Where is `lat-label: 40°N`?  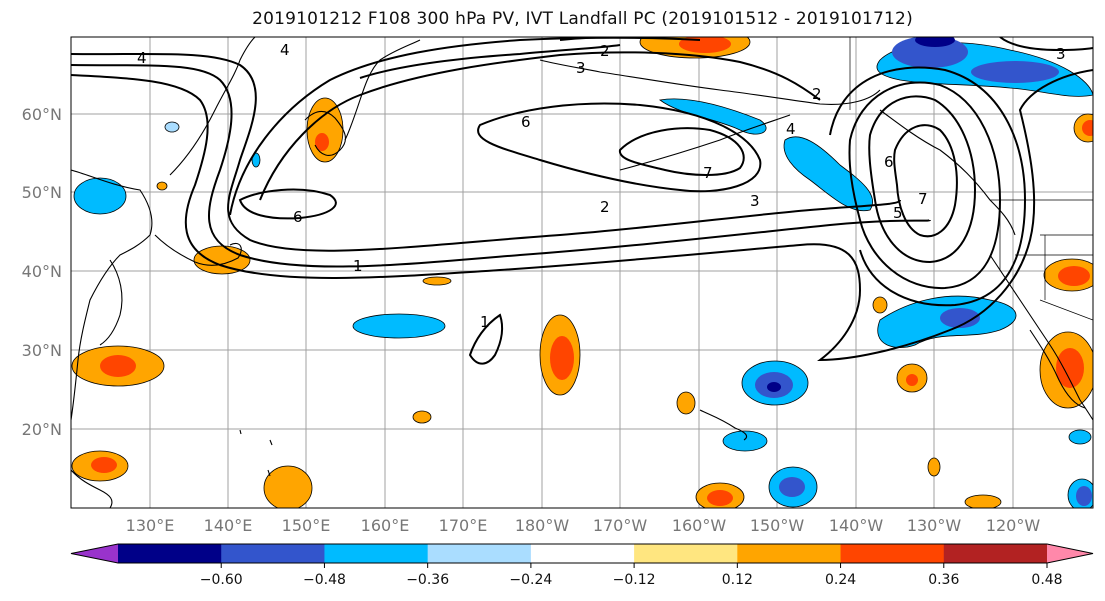 lat-label: 40°N is located at coordinates (42, 271).